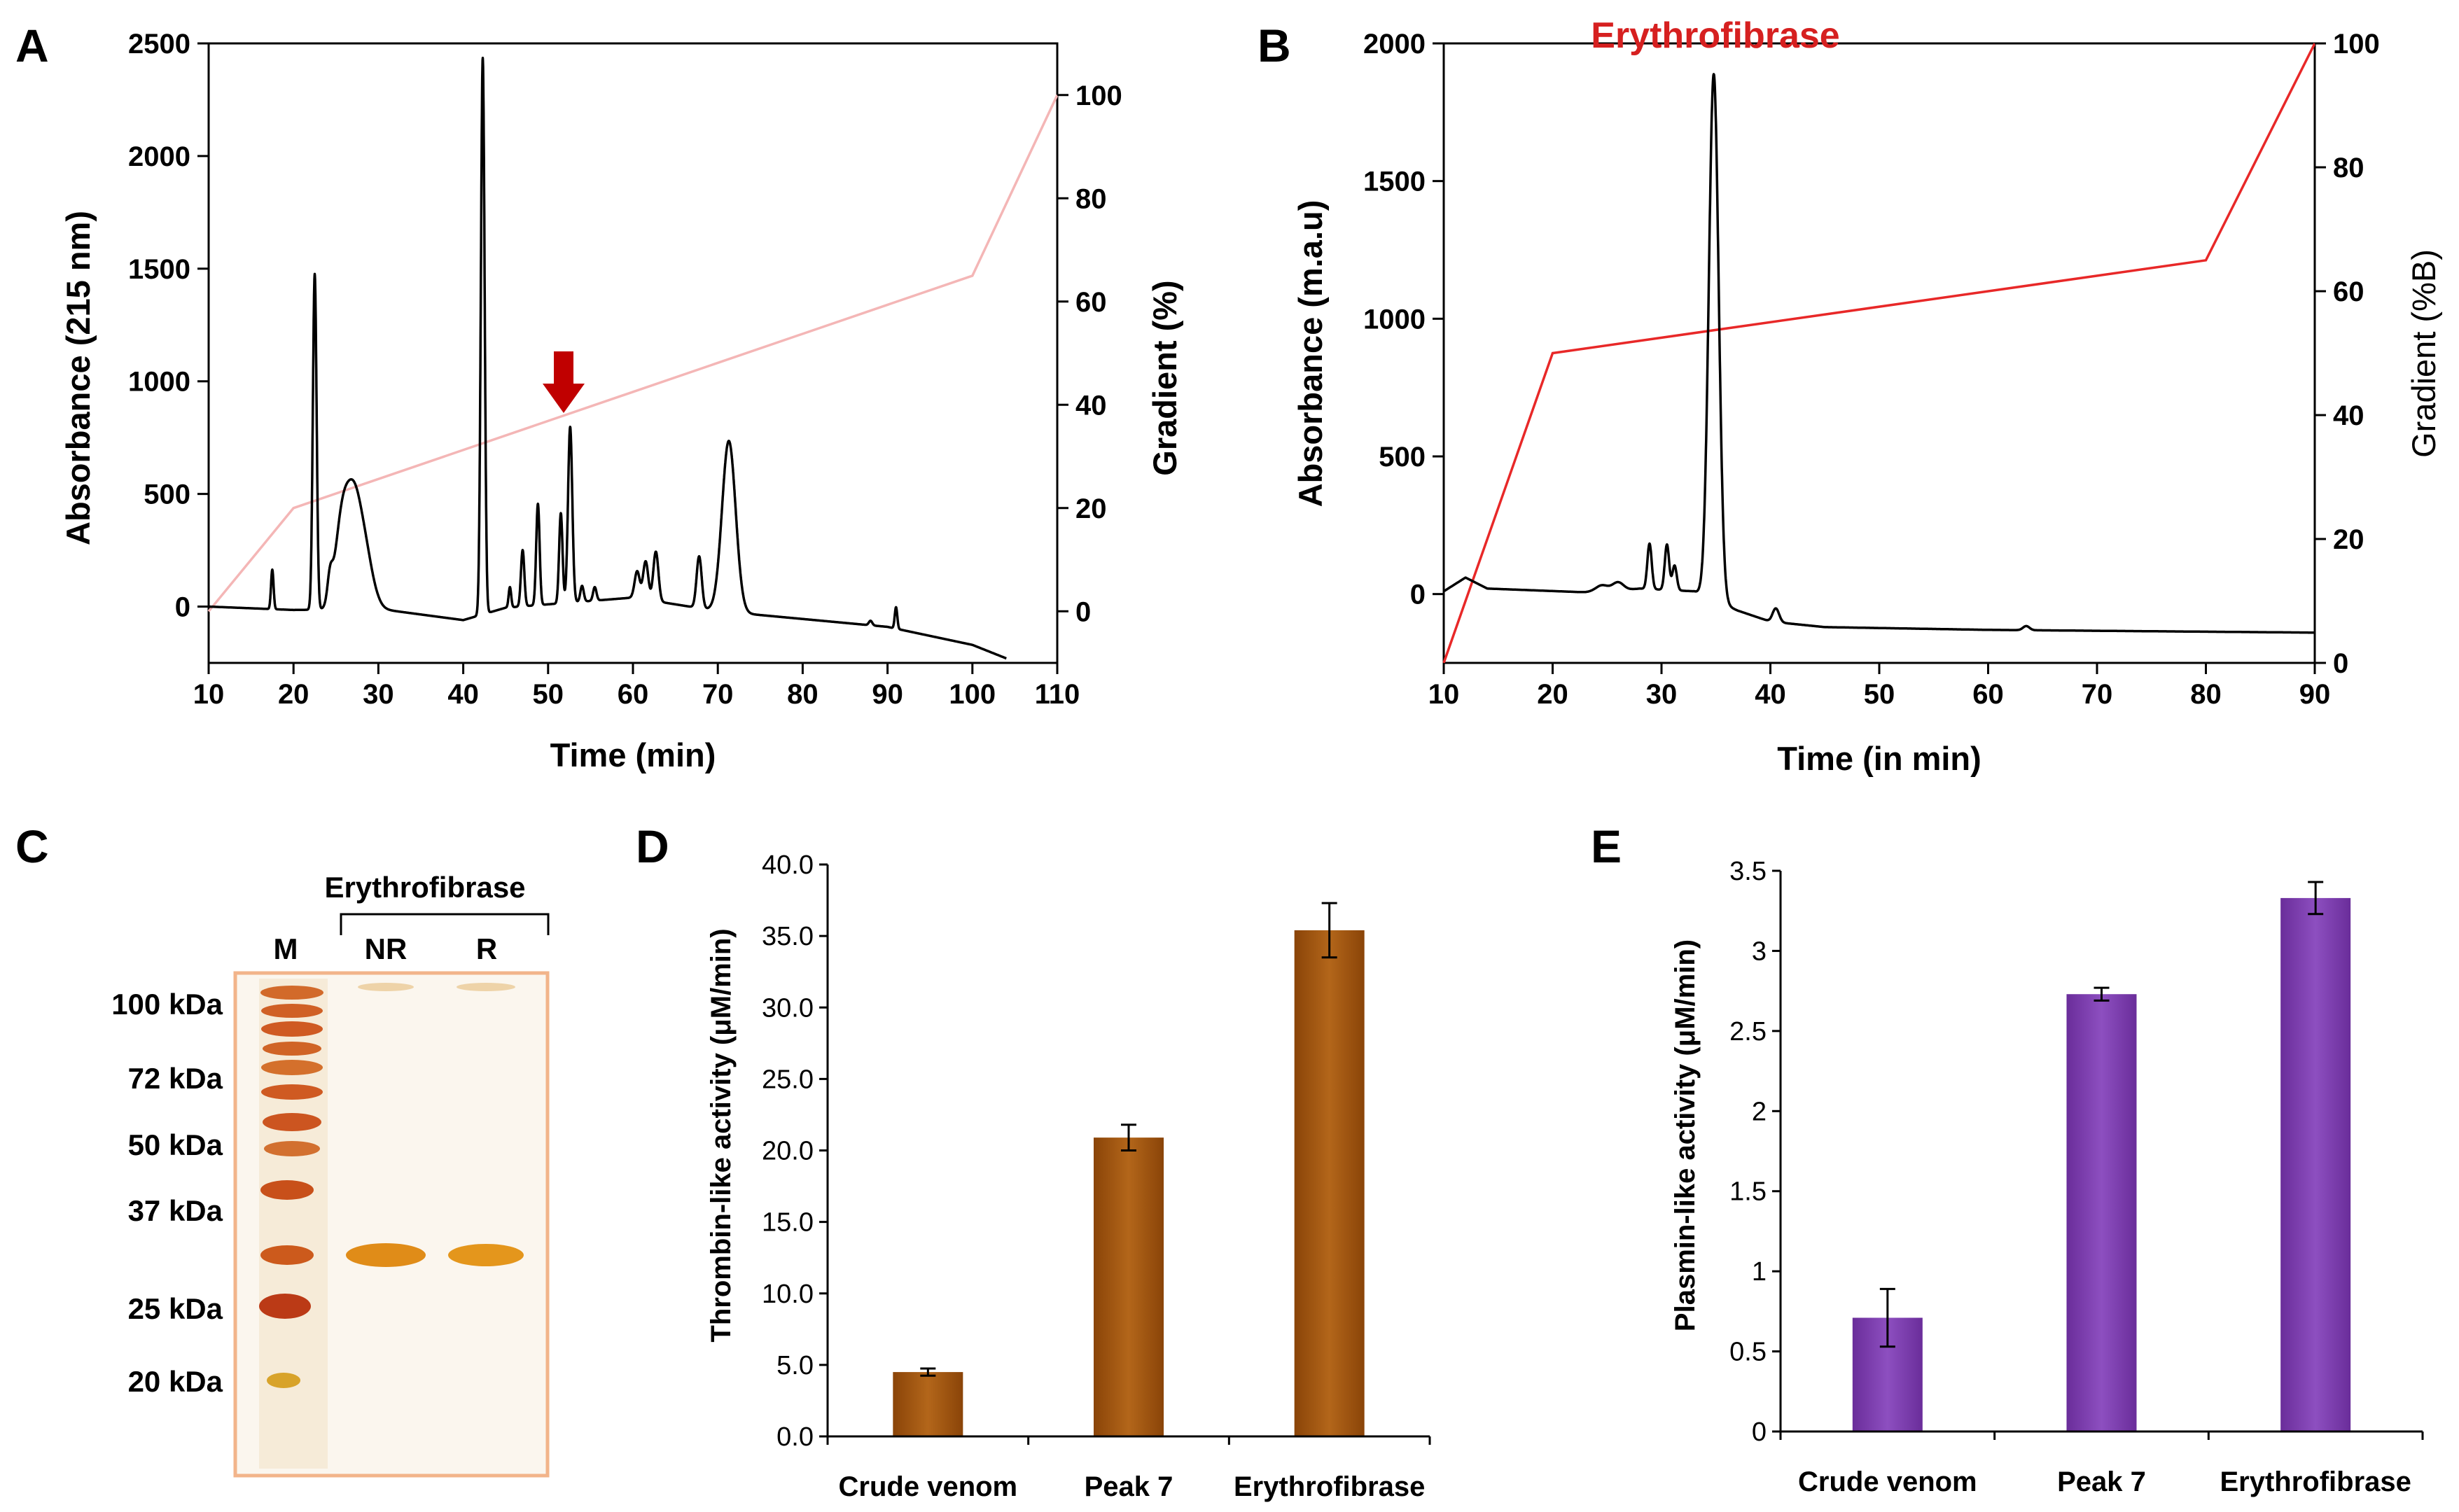 This screenshot has width=2459, height=1512. What do you see at coordinates (2348, 168) in the screenshot?
I see `y-right-tick-label-b: 80` at bounding box center [2348, 168].